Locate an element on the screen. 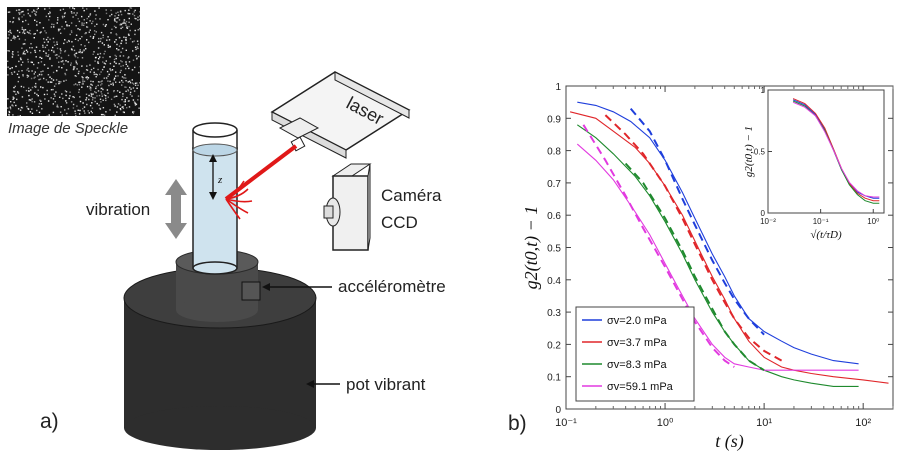 This screenshot has height=459, width=913. x-tick-label: 10² is located at coordinates (863, 423).